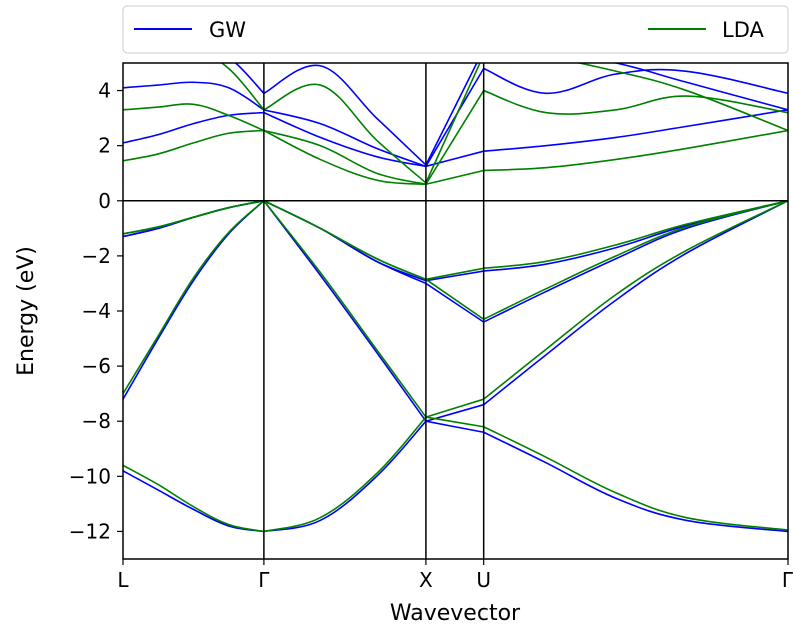 The height and width of the screenshot is (631, 793). Describe the element at coordinates (90, 531) in the screenshot. I see `y-tick-label: −12` at that location.